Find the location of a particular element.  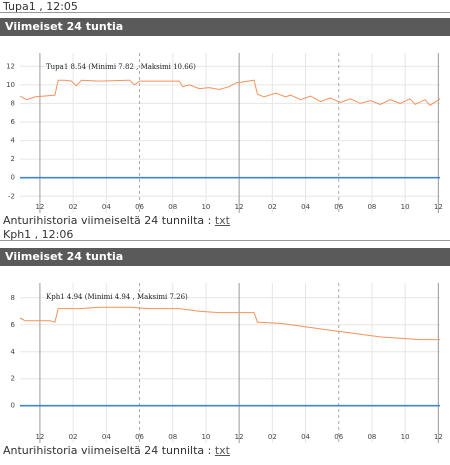

annotation: Kph1 4.94 (Minimi 4.94 , Maksimi 7.26) is located at coordinates (117, 297).